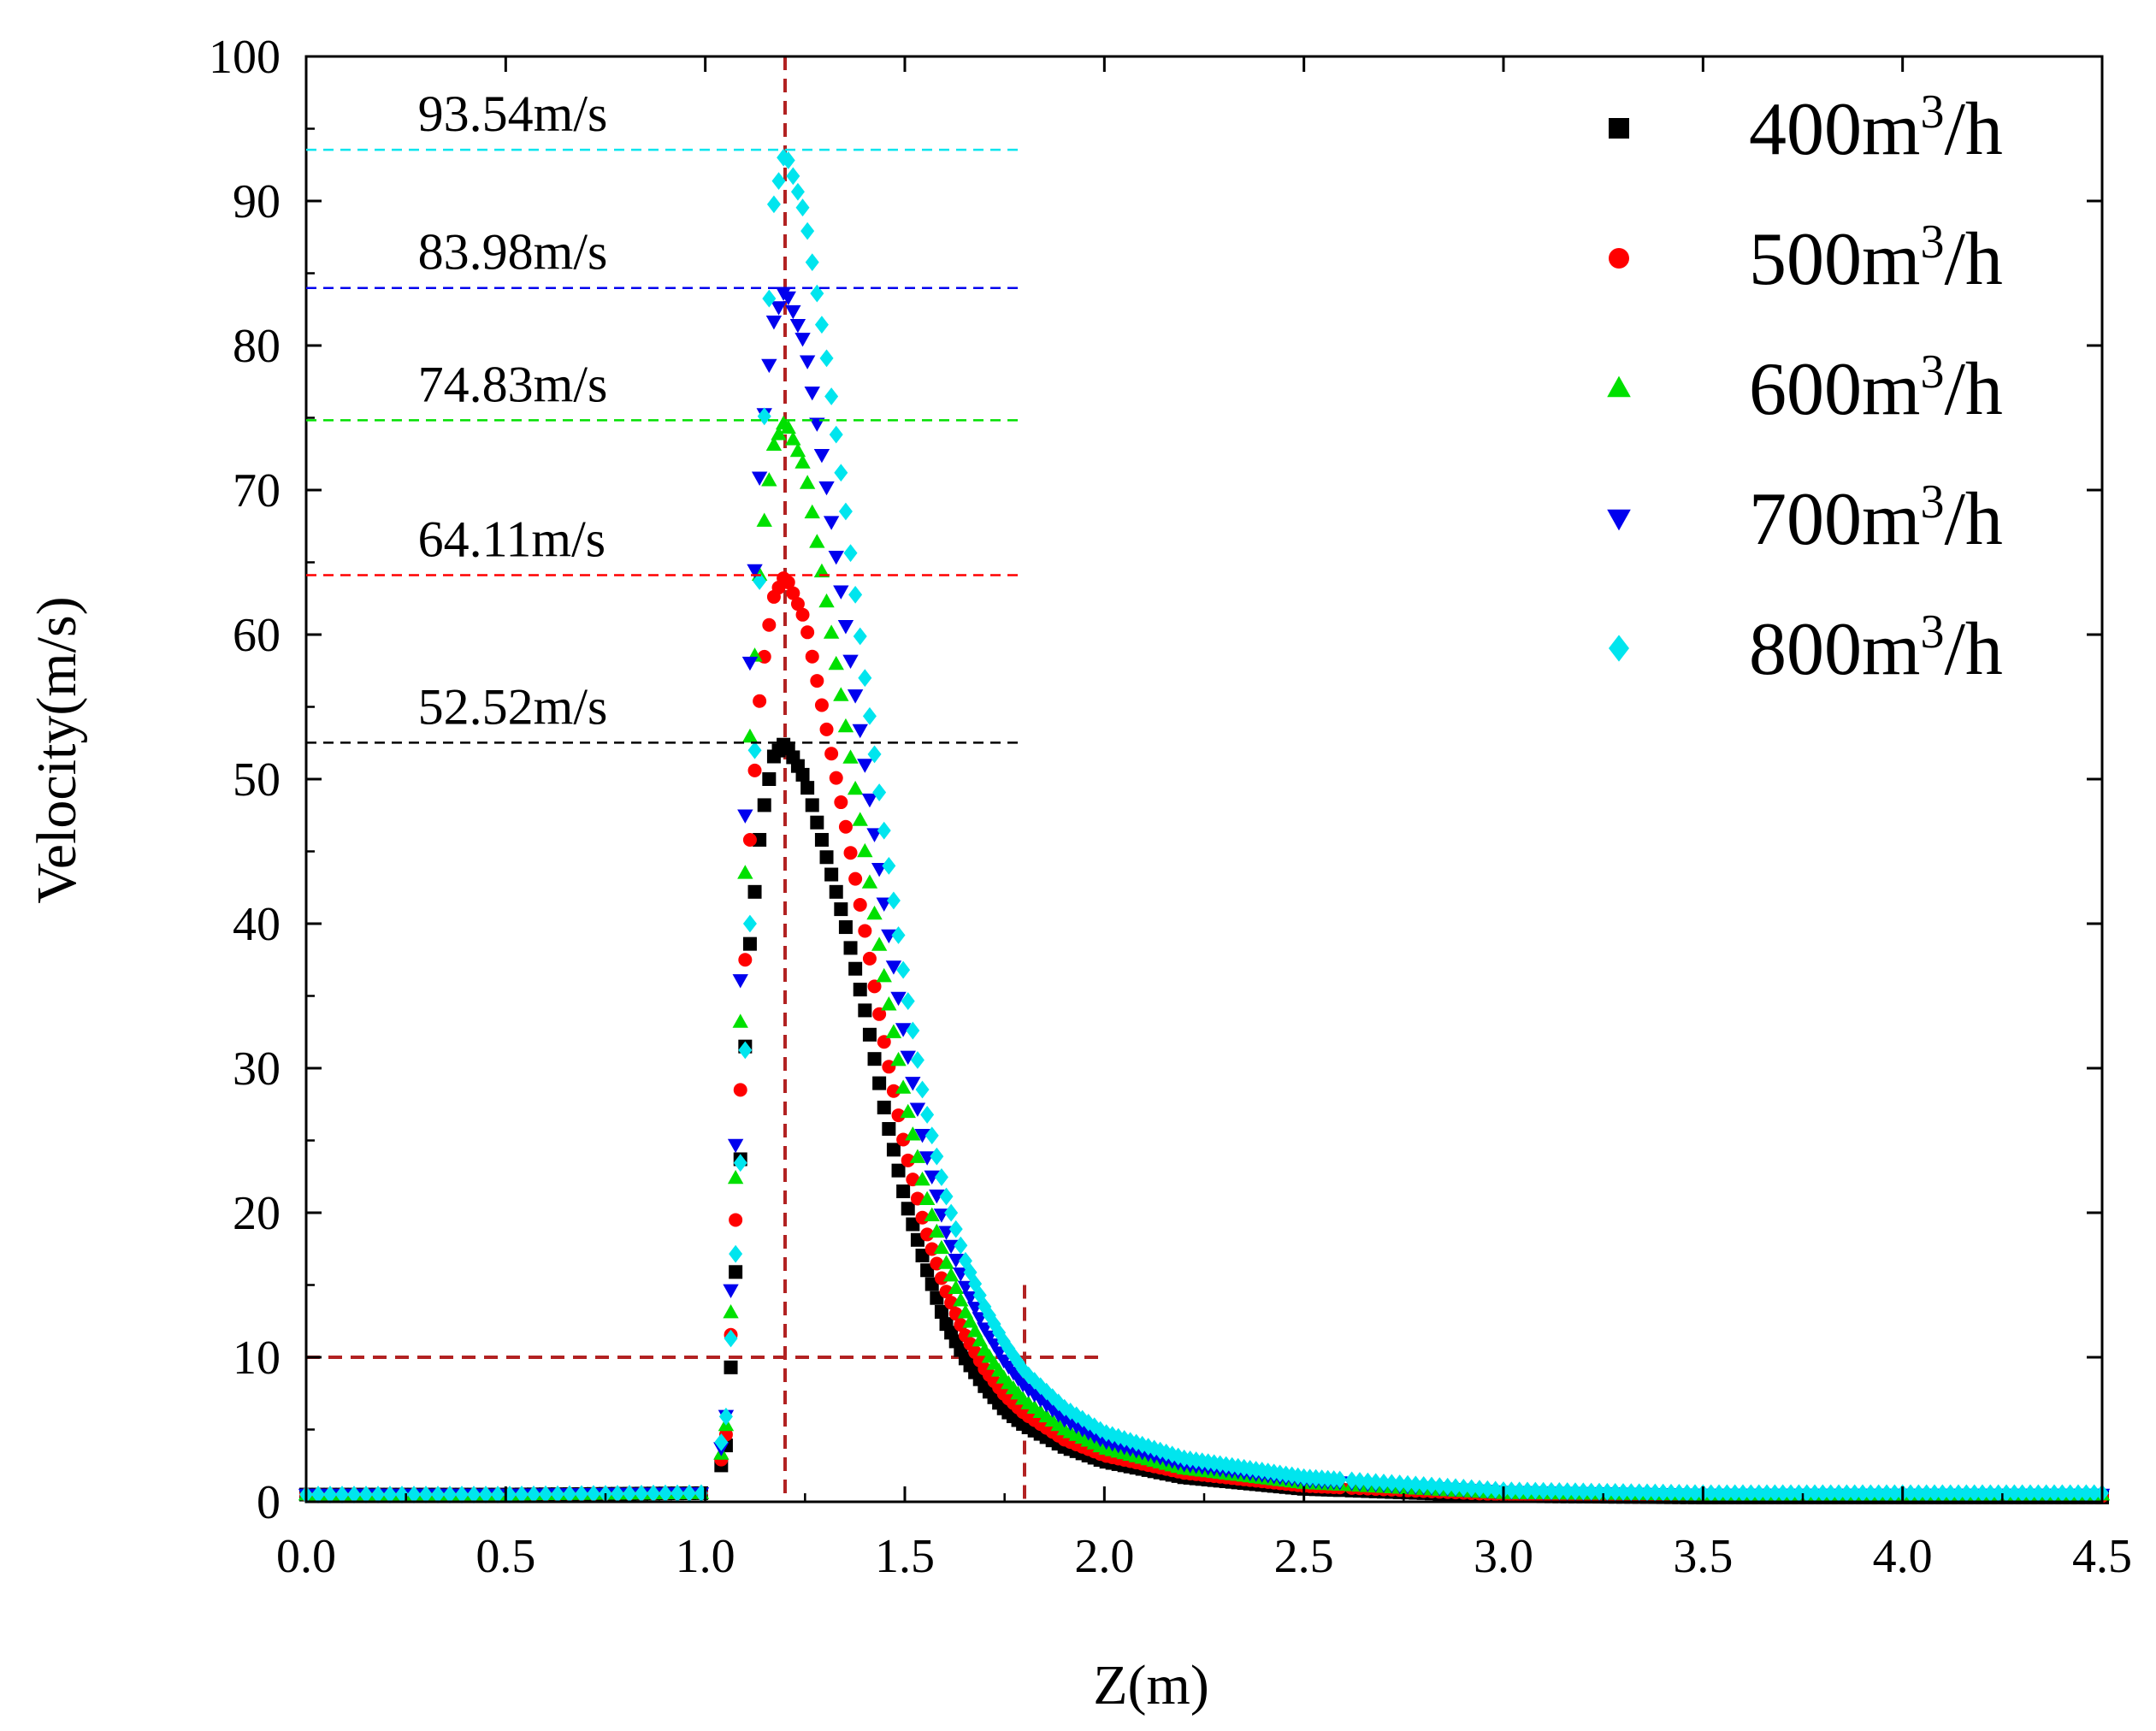  I want to click on legend-marker-700m3h, so click(1619, 520).